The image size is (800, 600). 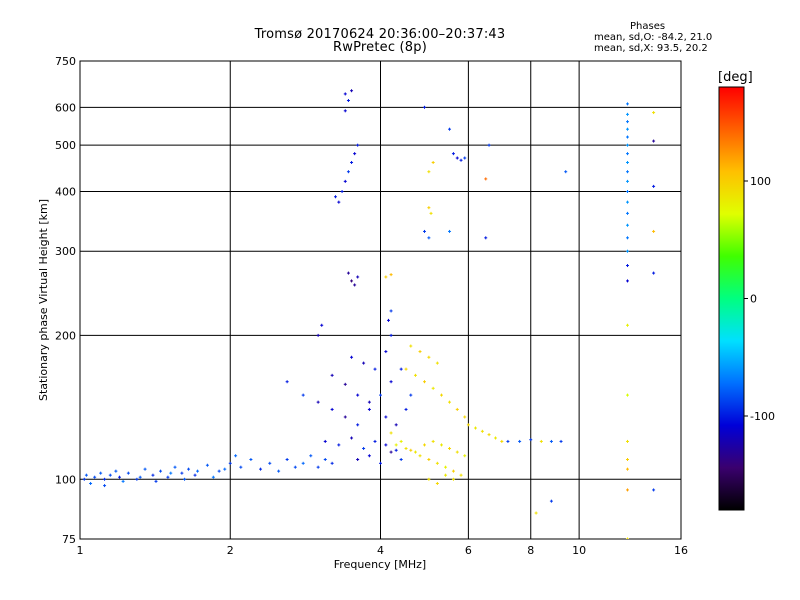 What do you see at coordinates (760, 181) in the screenshot?
I see `colorbar-tick-label: 100` at bounding box center [760, 181].